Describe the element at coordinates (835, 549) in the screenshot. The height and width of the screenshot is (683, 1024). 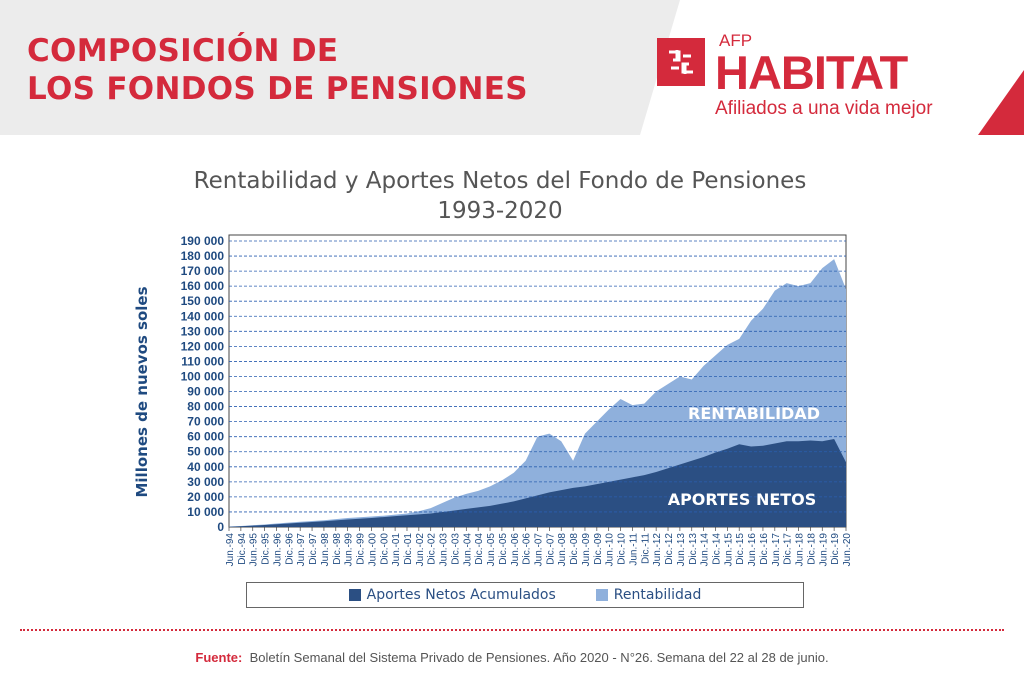
I see `x-tick-label: Dic.-19` at that location.